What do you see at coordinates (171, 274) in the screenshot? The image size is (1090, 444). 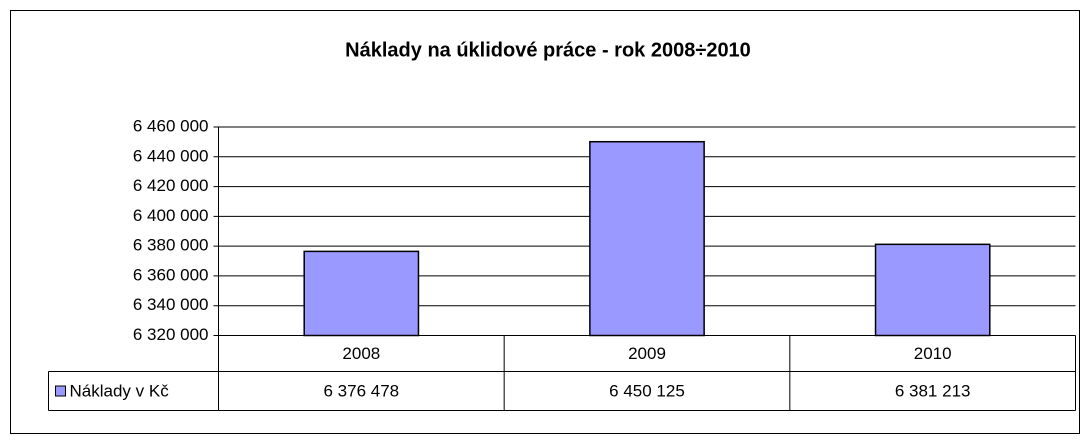 I see `y-tick-label: 6 360 000` at bounding box center [171, 274].